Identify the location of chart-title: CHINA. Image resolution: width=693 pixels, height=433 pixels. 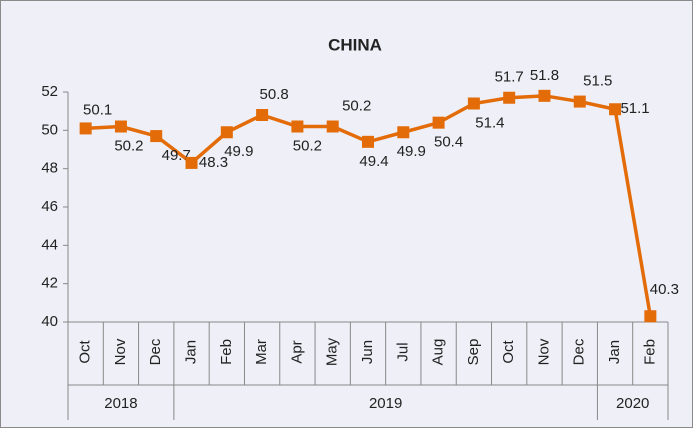
(355, 44).